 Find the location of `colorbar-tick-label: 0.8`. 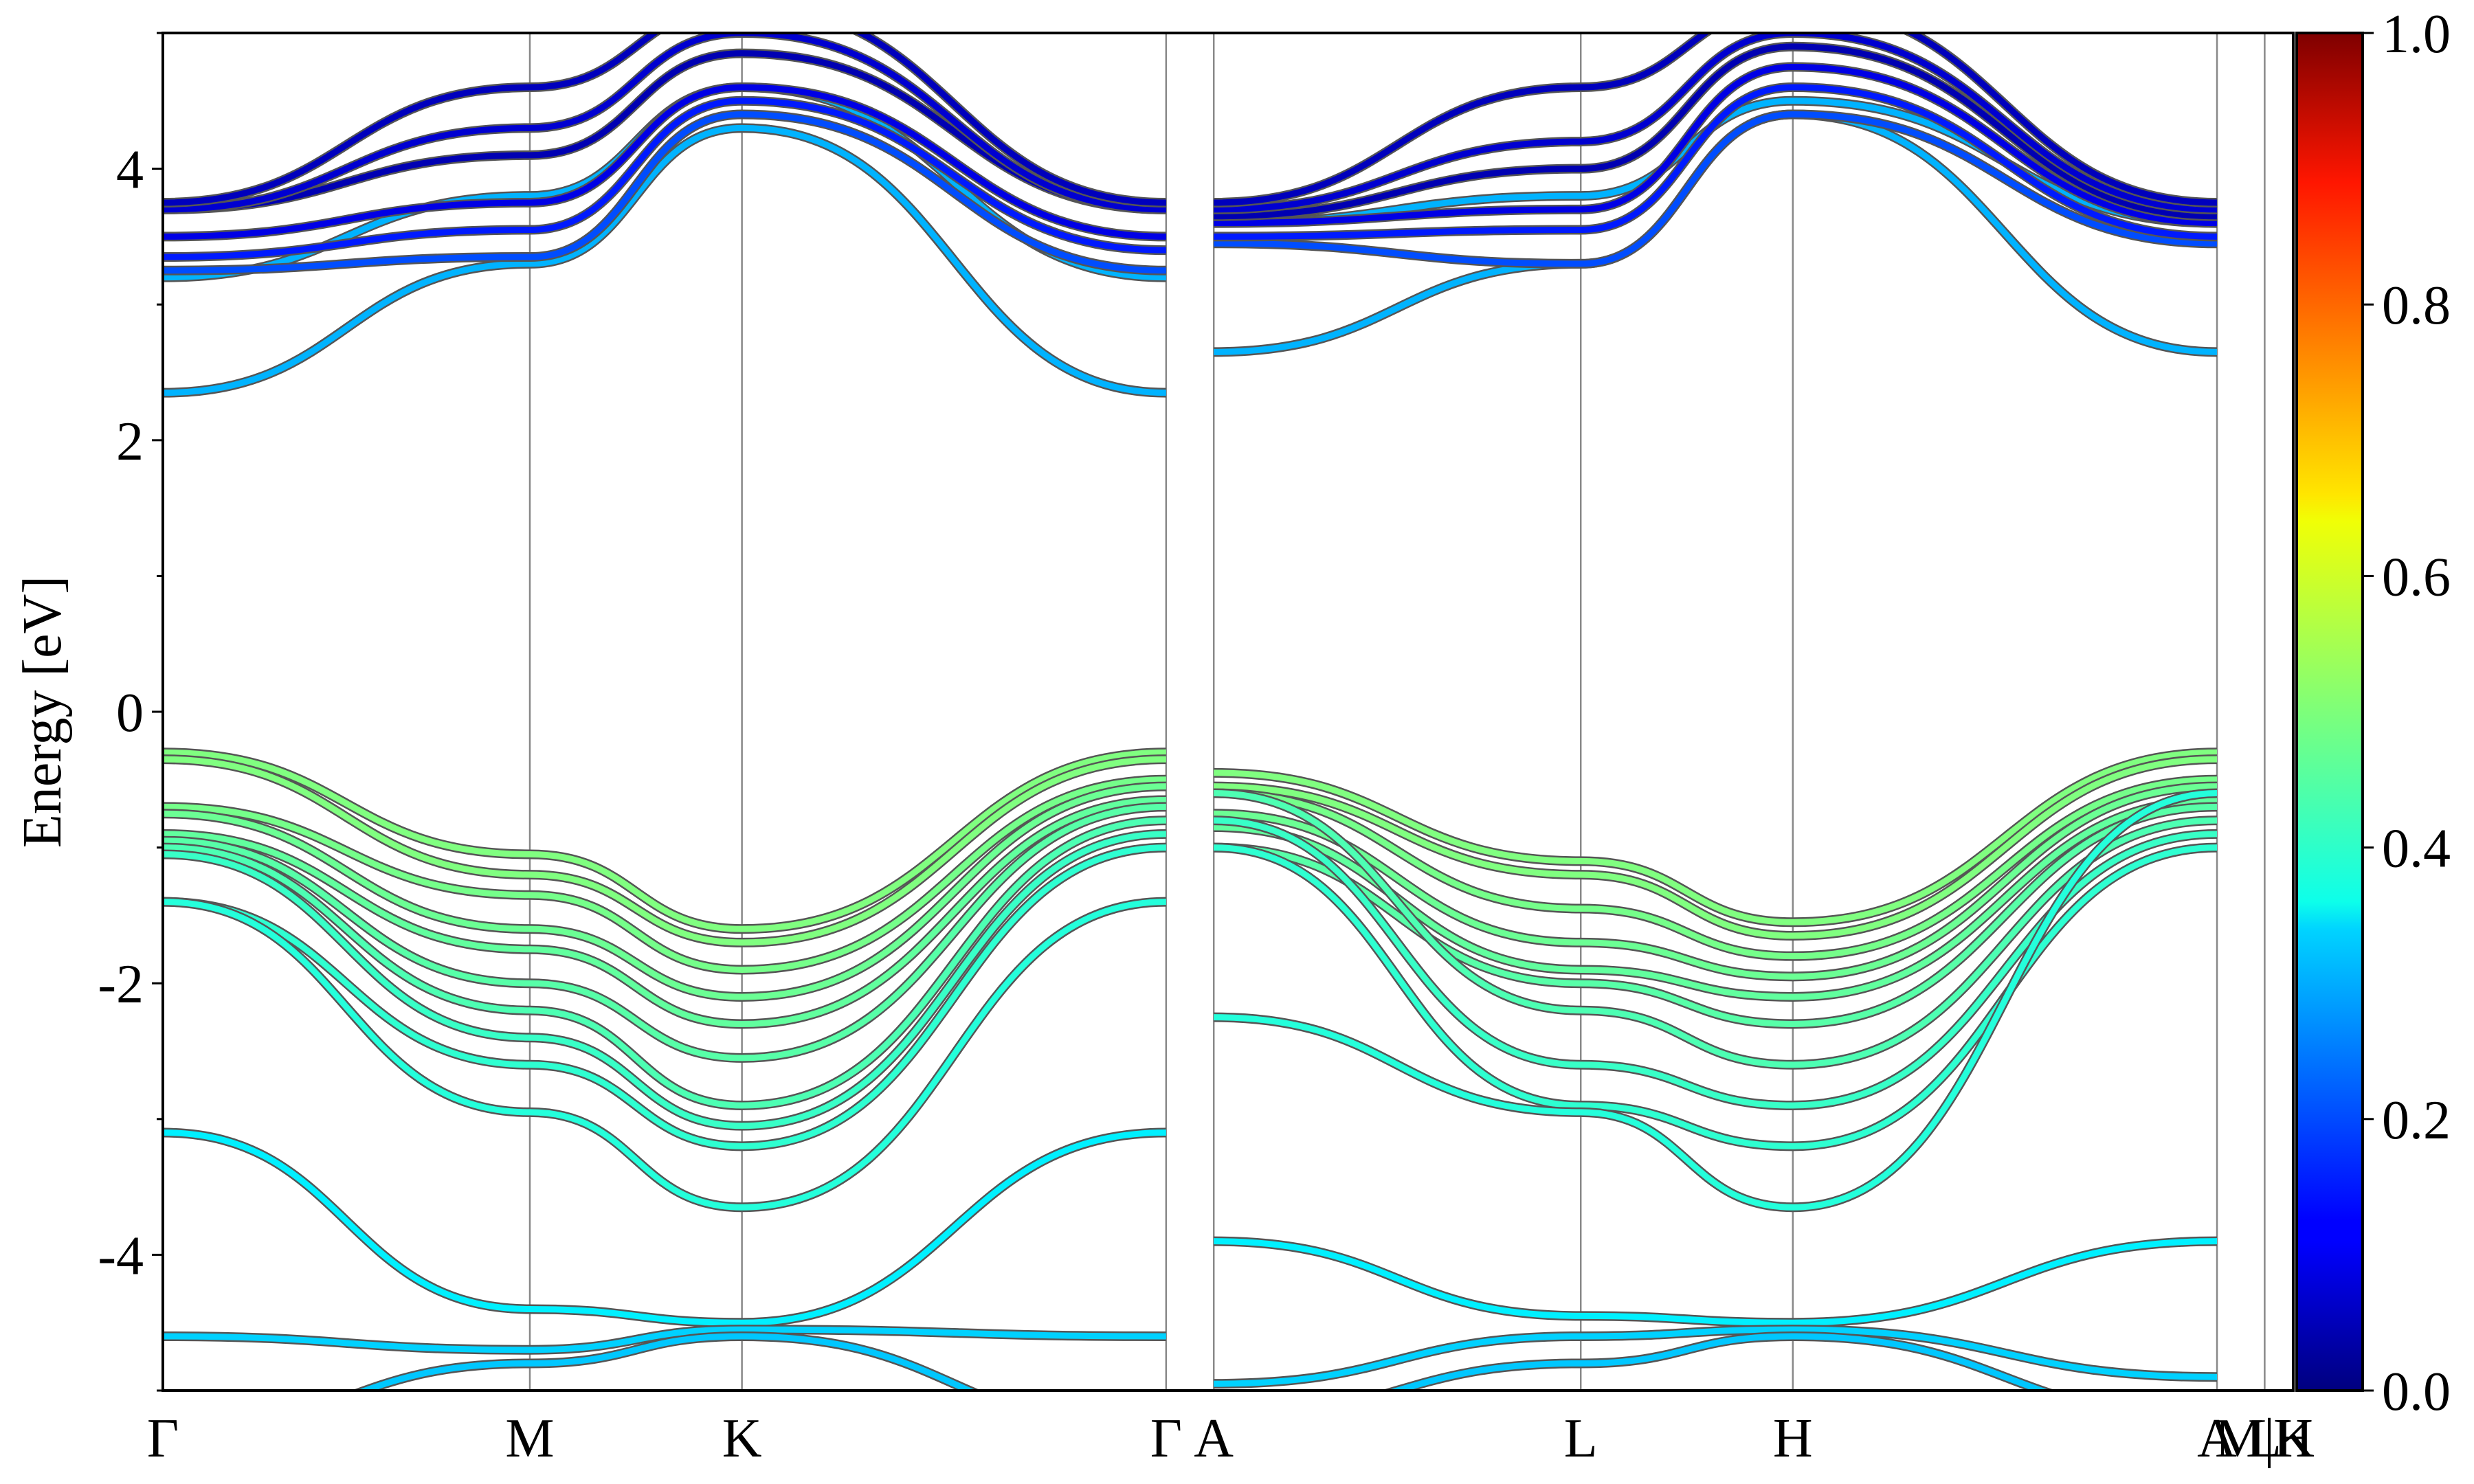

colorbar-tick-label: 0.8 is located at coordinates (2416, 306).